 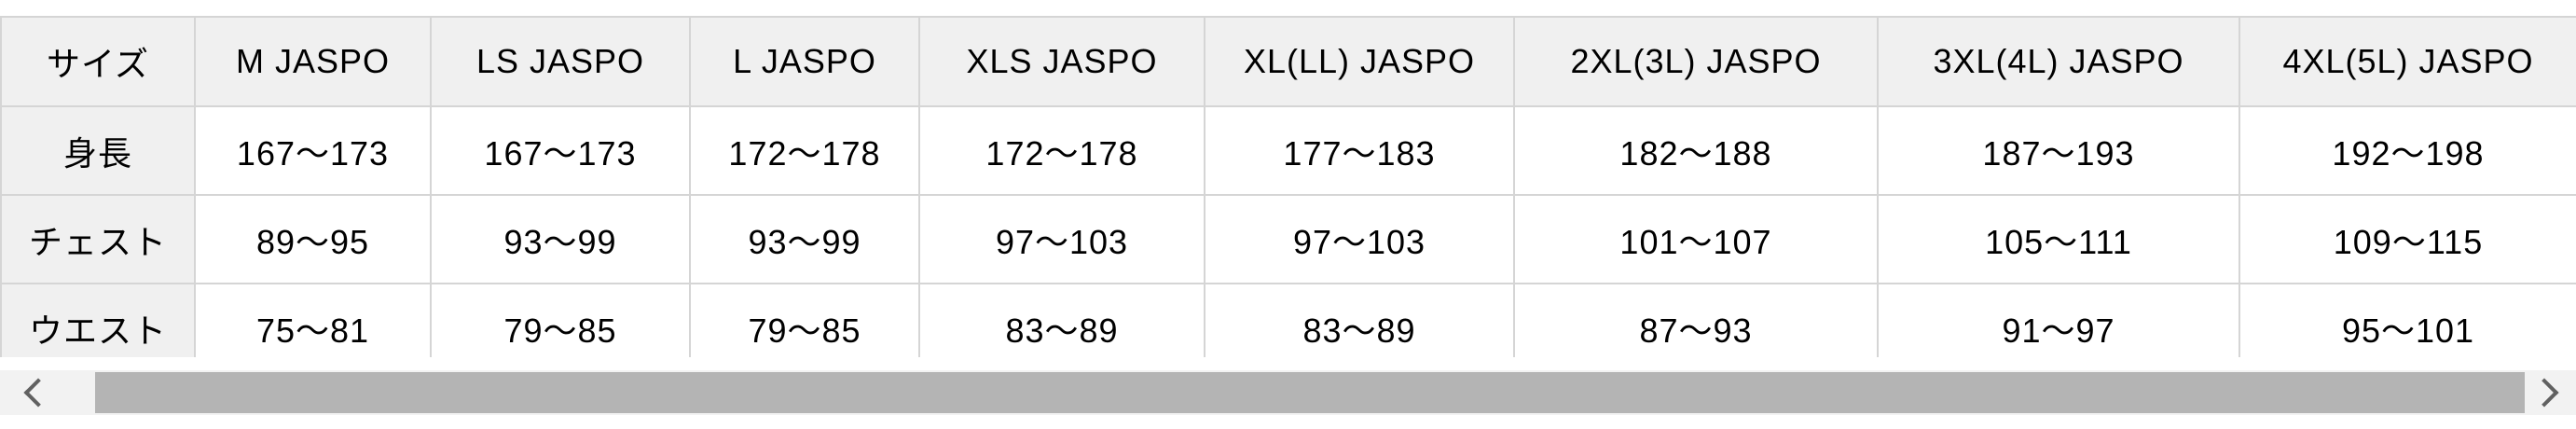 What do you see at coordinates (98, 150) in the screenshot?
I see `row-label: 身長` at bounding box center [98, 150].